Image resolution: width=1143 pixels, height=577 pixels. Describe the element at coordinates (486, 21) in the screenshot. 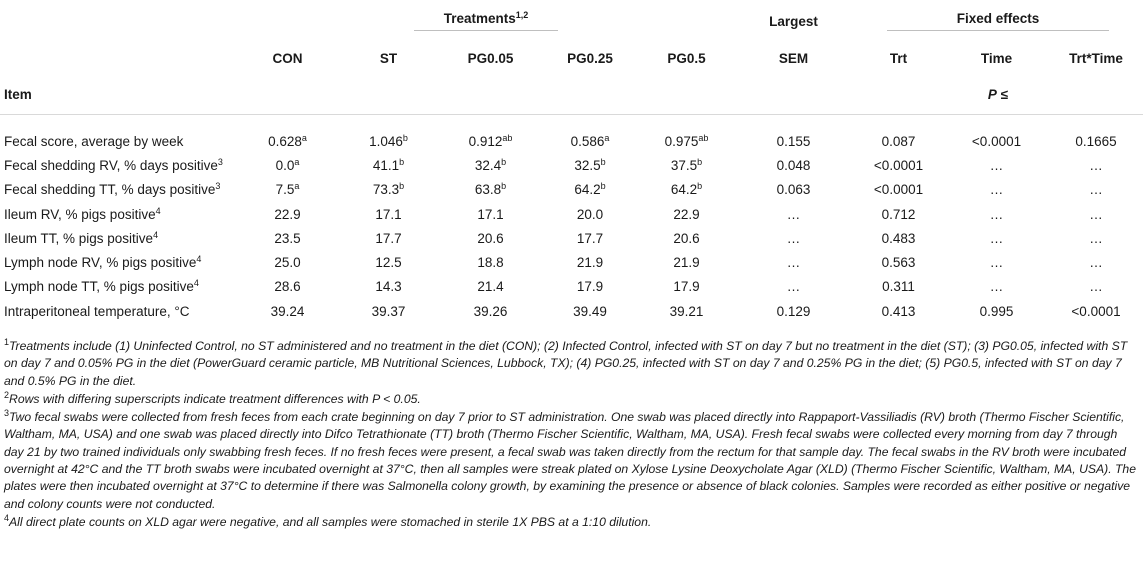

I see `treatments-group-header: Treatments1,2` at that location.